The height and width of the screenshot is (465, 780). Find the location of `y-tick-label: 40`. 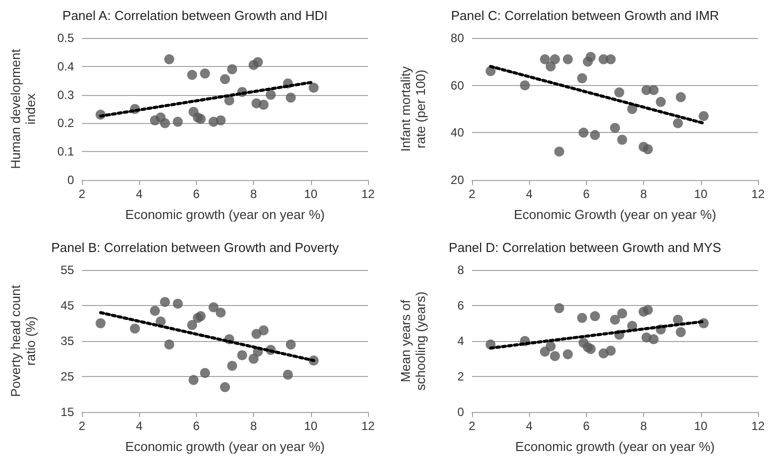

y-tick-label: 40 is located at coordinates (457, 133).